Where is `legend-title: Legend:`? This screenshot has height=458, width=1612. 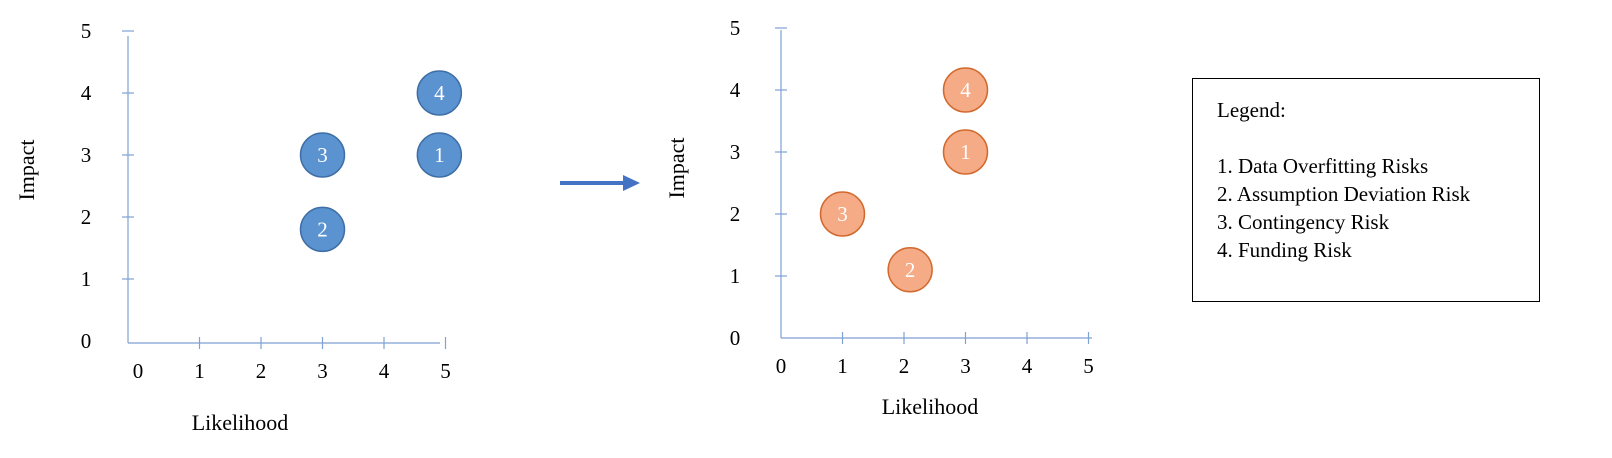
legend-title: Legend: is located at coordinates (1251, 110).